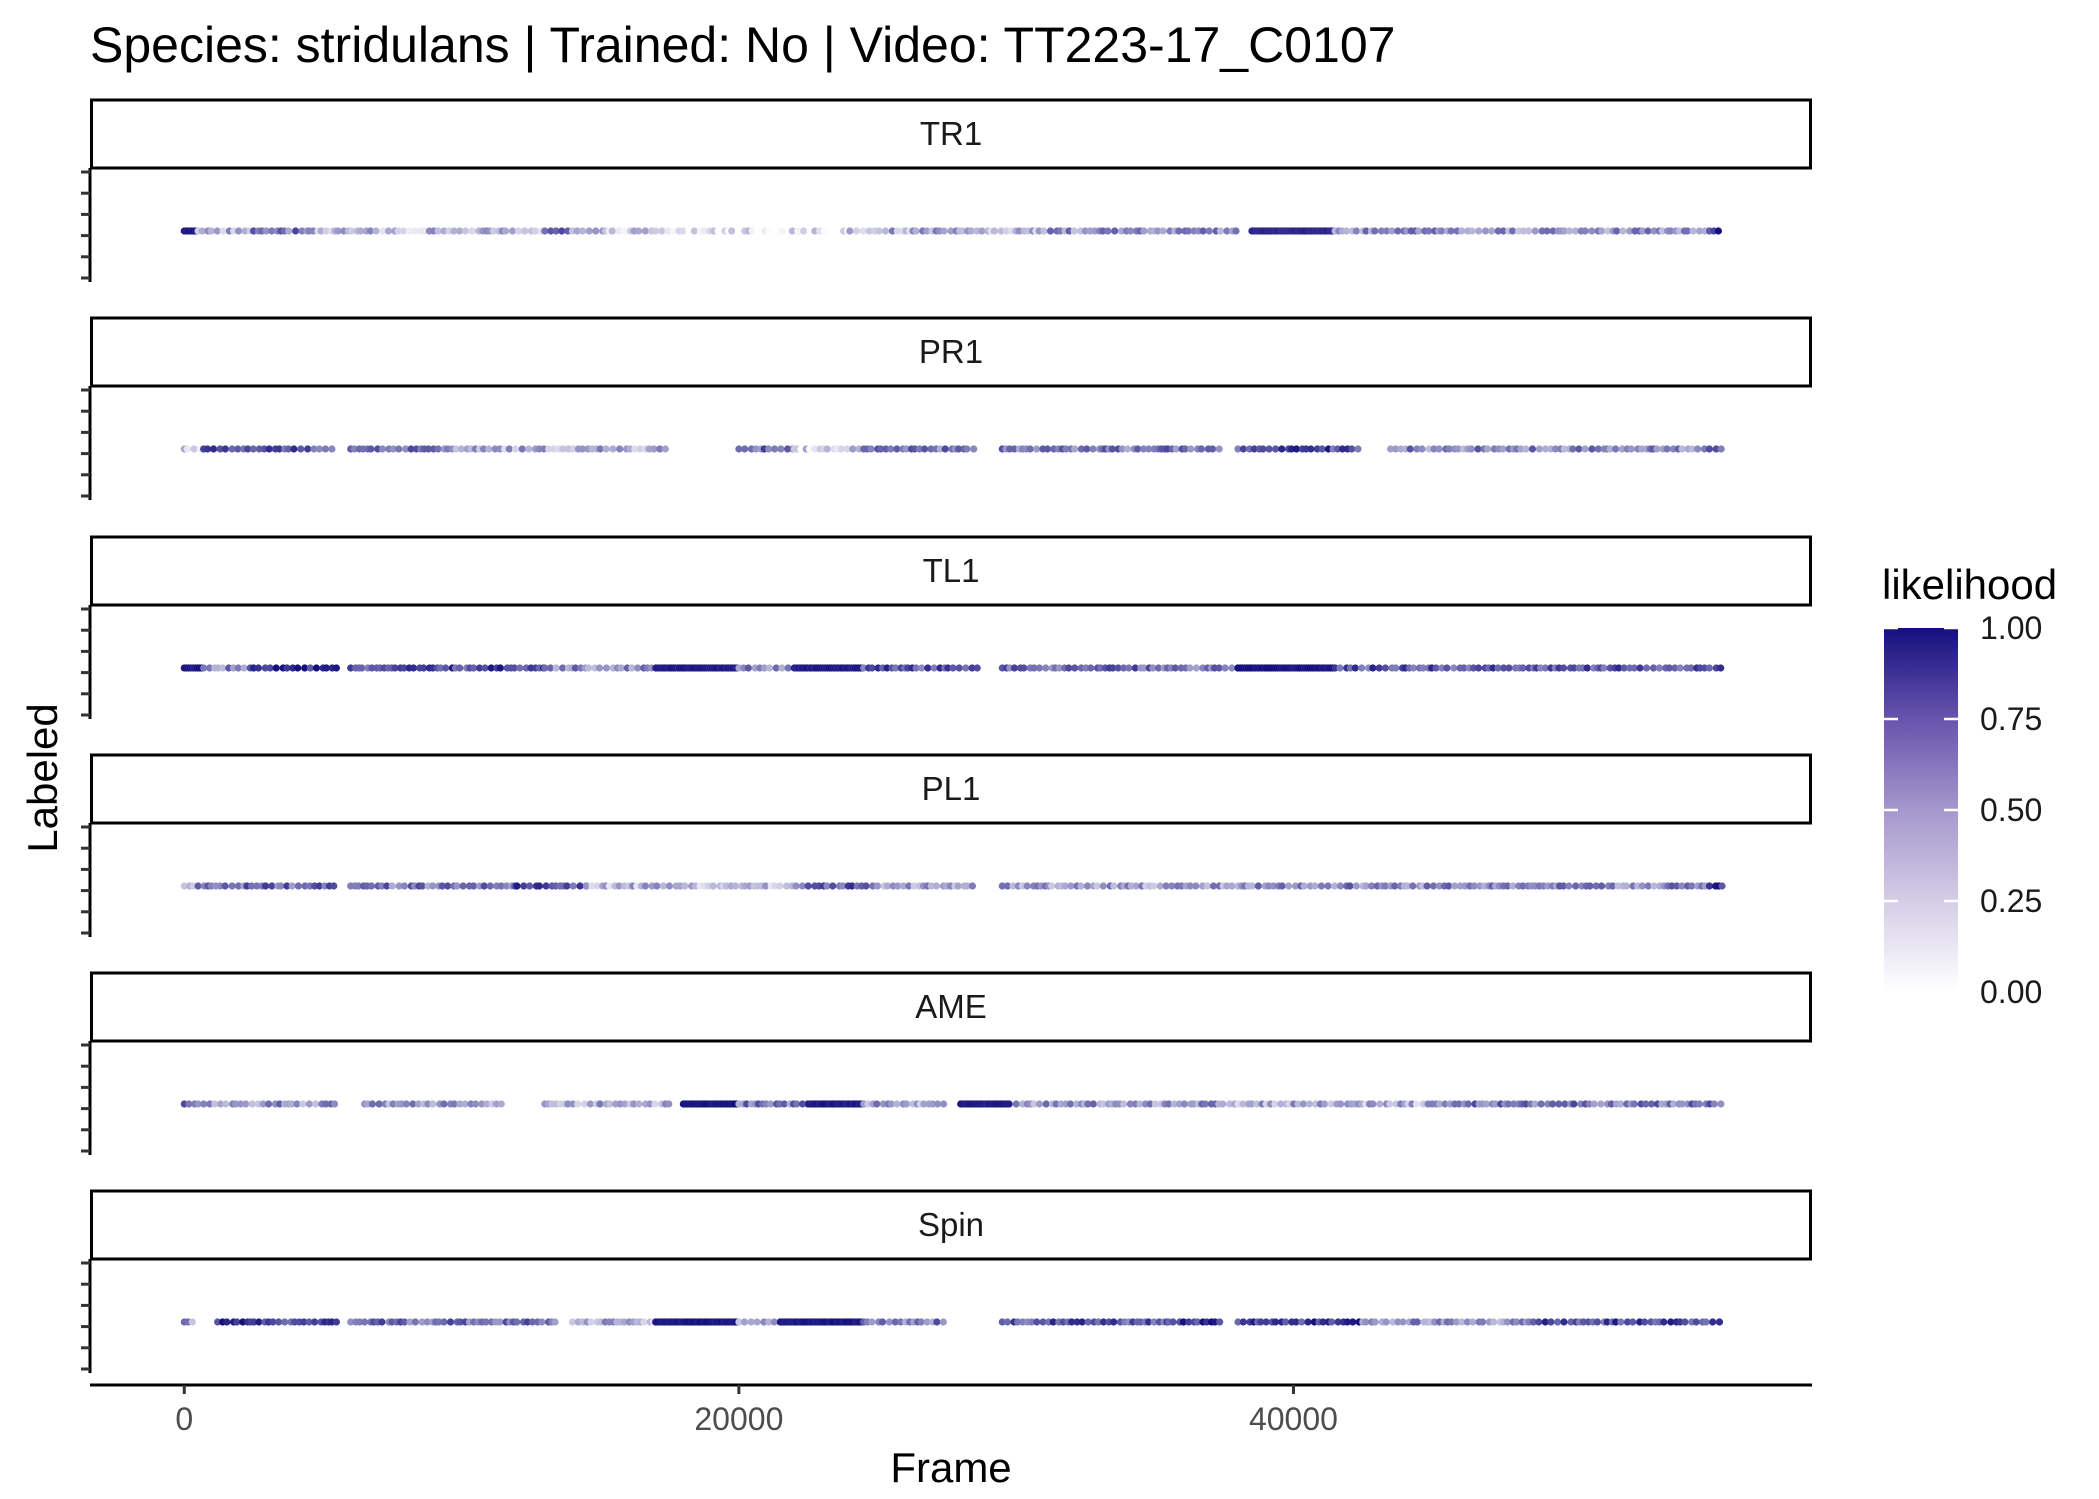 The image size is (2099, 1499). Describe the element at coordinates (738, 1419) in the screenshot. I see `x-tick-label: 20000` at that location.